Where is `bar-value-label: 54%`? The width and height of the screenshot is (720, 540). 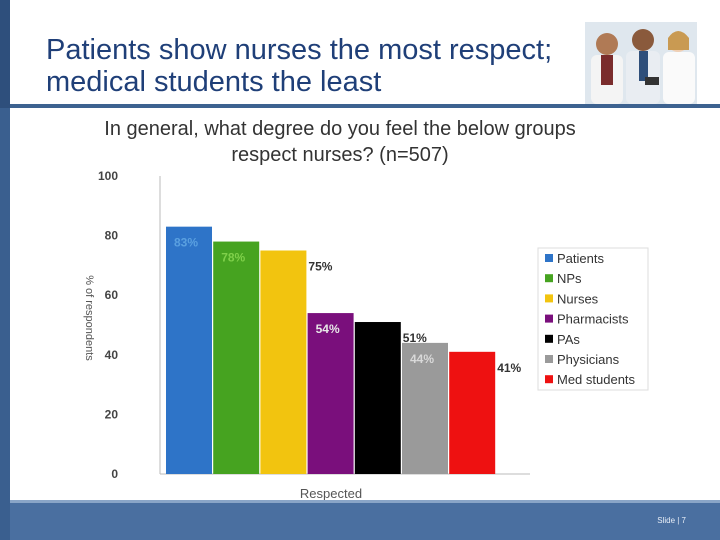
bar-value-label: 54% is located at coordinates (328, 329).